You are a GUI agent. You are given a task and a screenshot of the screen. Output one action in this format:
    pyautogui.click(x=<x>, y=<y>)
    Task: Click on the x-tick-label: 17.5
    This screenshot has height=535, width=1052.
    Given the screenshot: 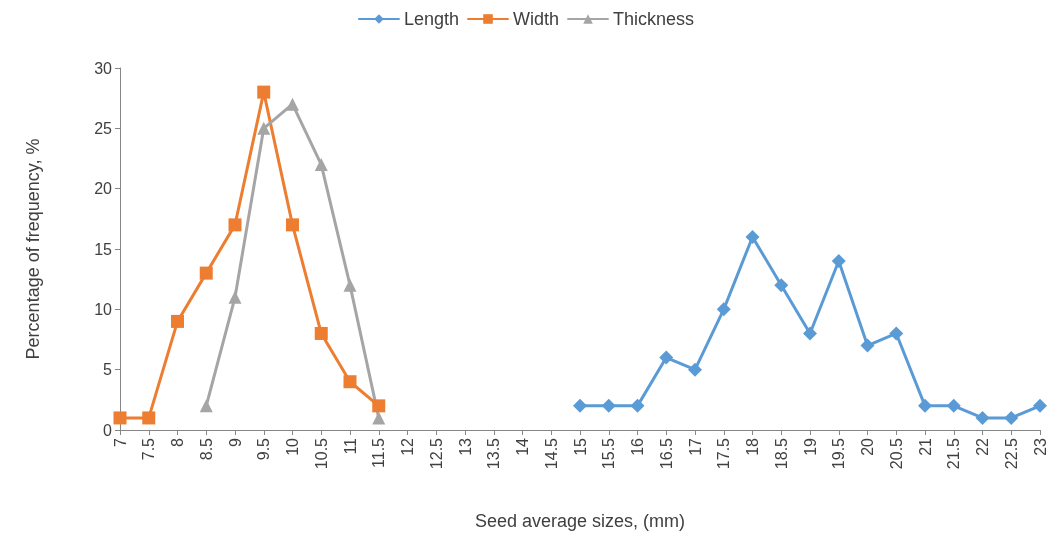 What is the action you would take?
    pyautogui.click(x=724, y=453)
    